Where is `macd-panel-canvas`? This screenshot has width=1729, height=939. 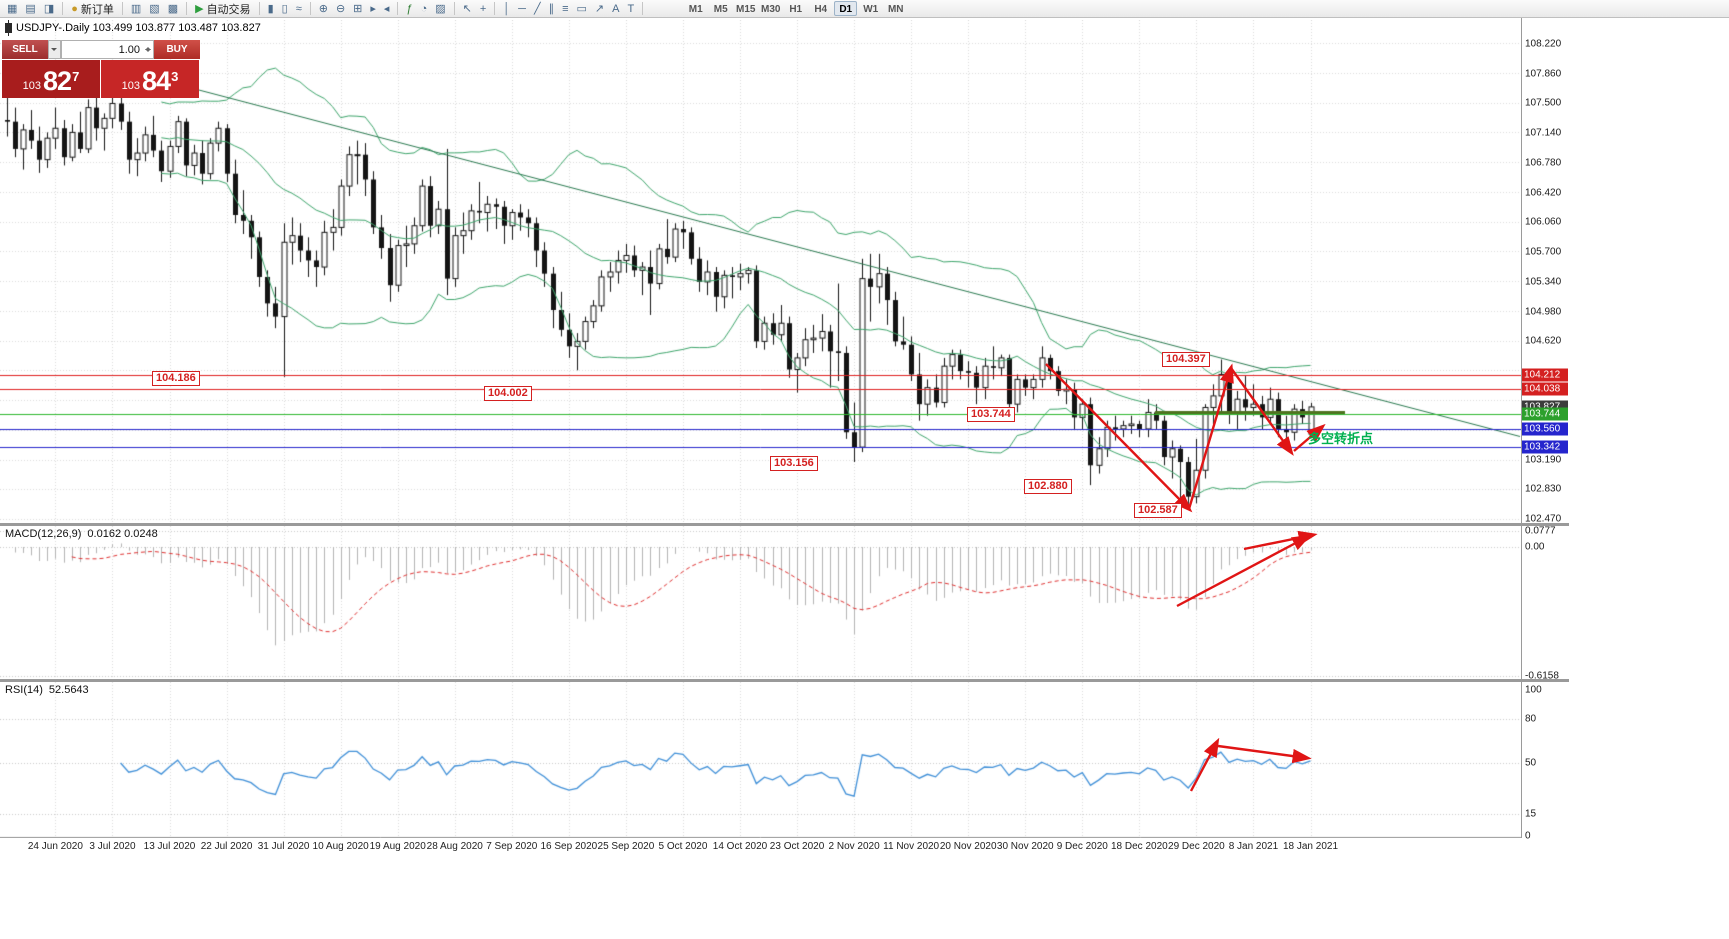
macd-panel-canvas is located at coordinates (760, 602).